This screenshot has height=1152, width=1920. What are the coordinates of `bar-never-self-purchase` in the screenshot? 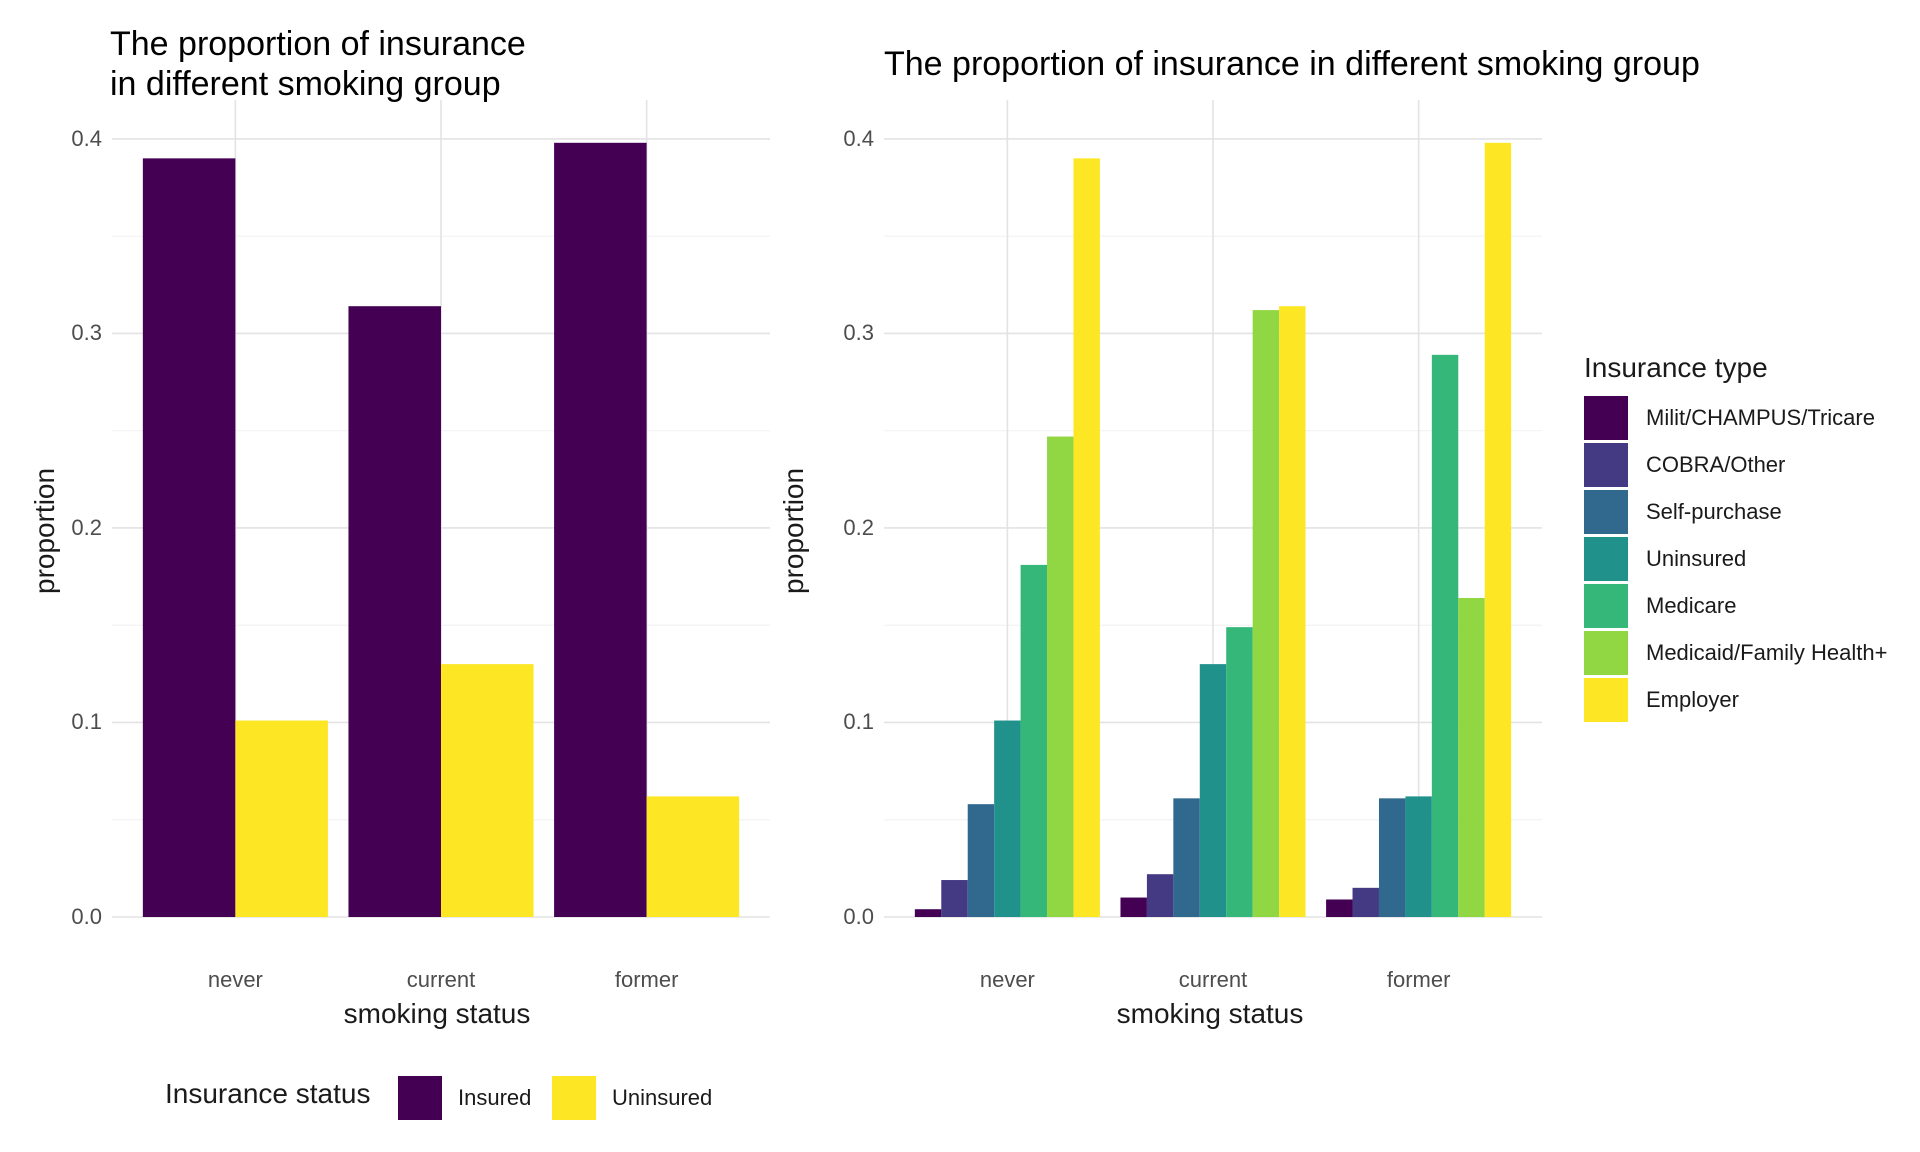 It's located at (981, 860).